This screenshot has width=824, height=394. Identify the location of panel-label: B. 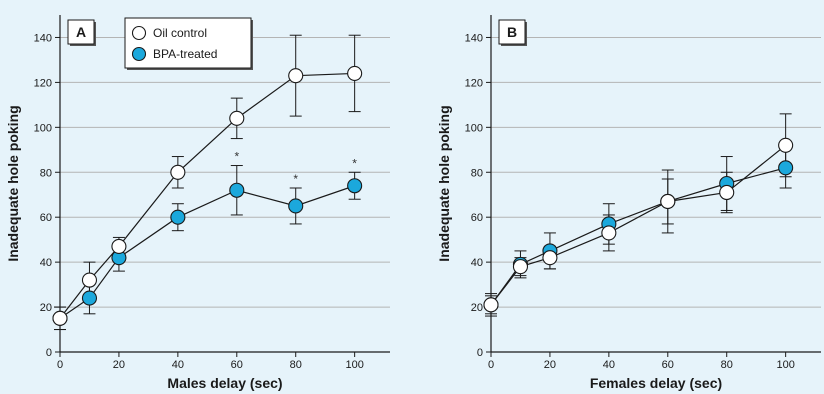
(512, 32).